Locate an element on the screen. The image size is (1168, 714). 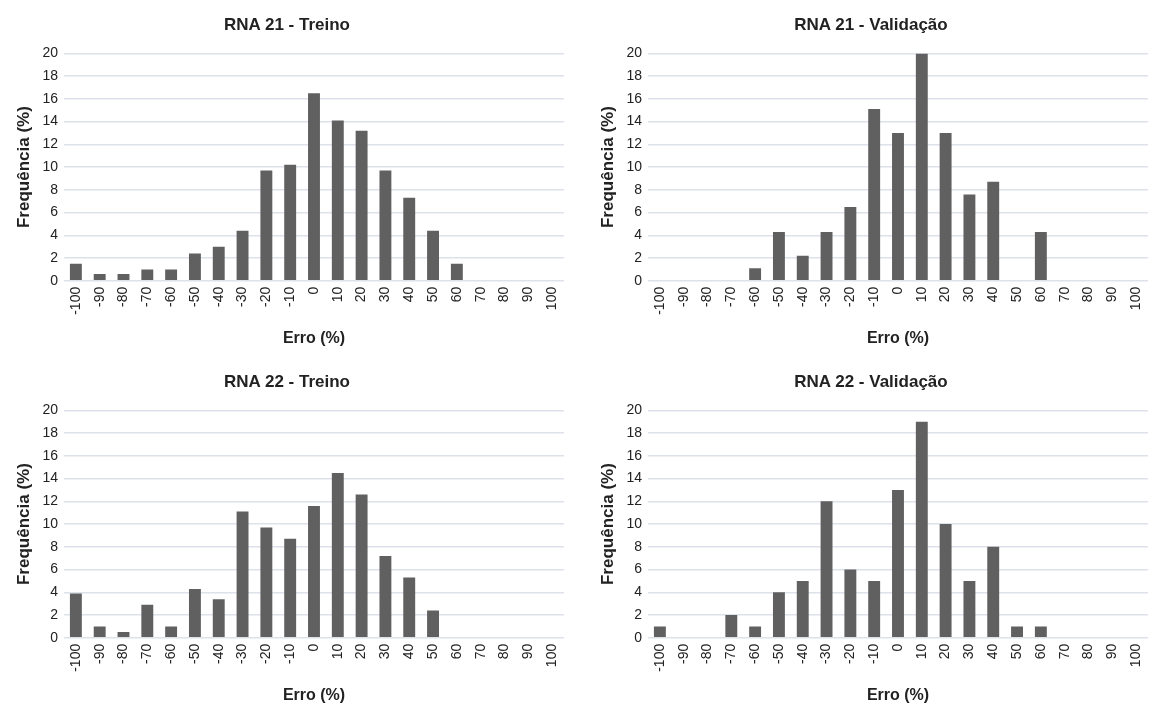
chart-title: RNA 22 - Treino is located at coordinates (287, 381).